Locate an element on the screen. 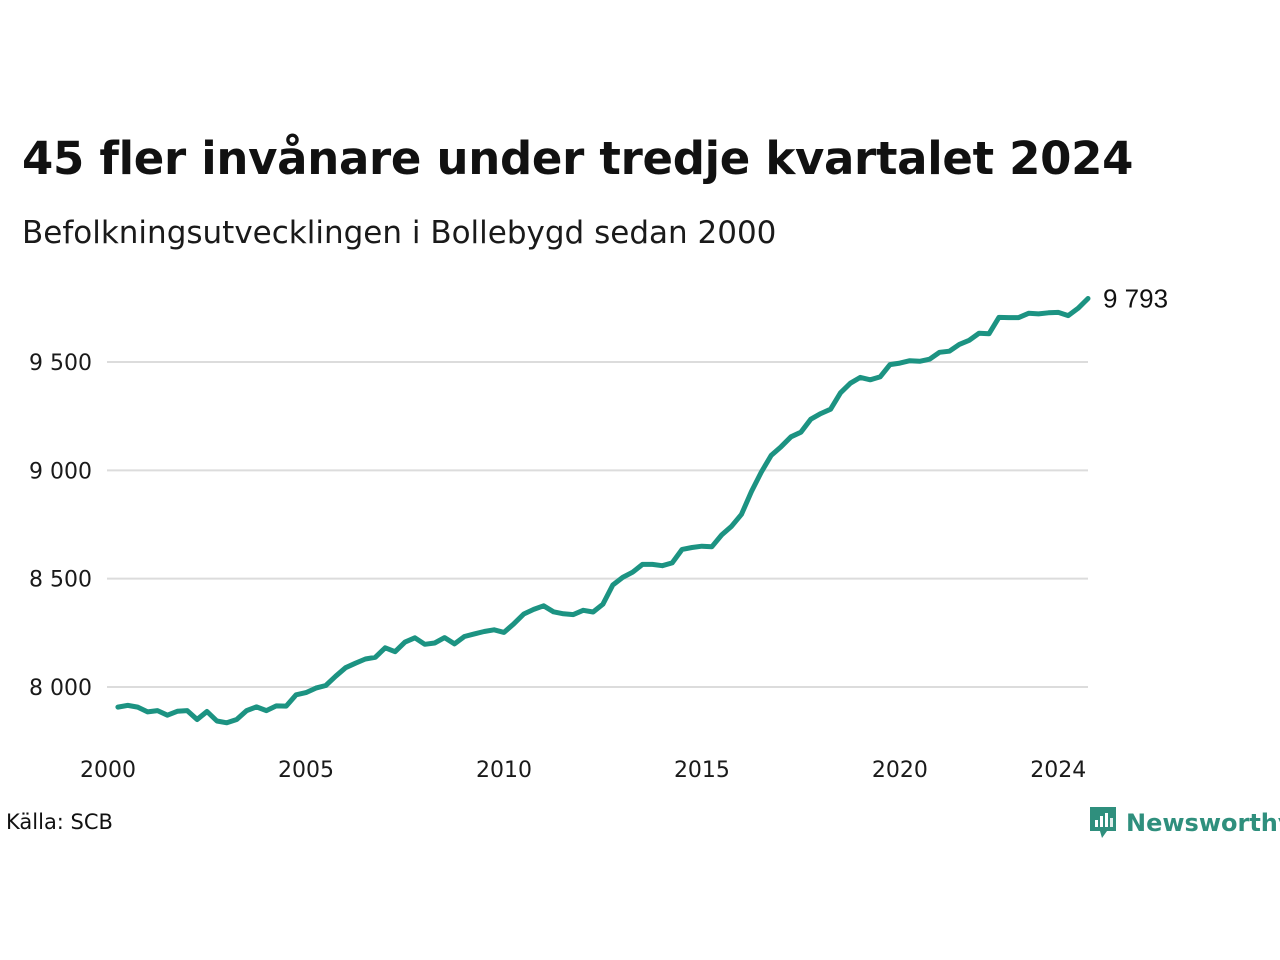 The height and width of the screenshot is (960, 1280). end-value-label: 9 793 is located at coordinates (1135, 299).